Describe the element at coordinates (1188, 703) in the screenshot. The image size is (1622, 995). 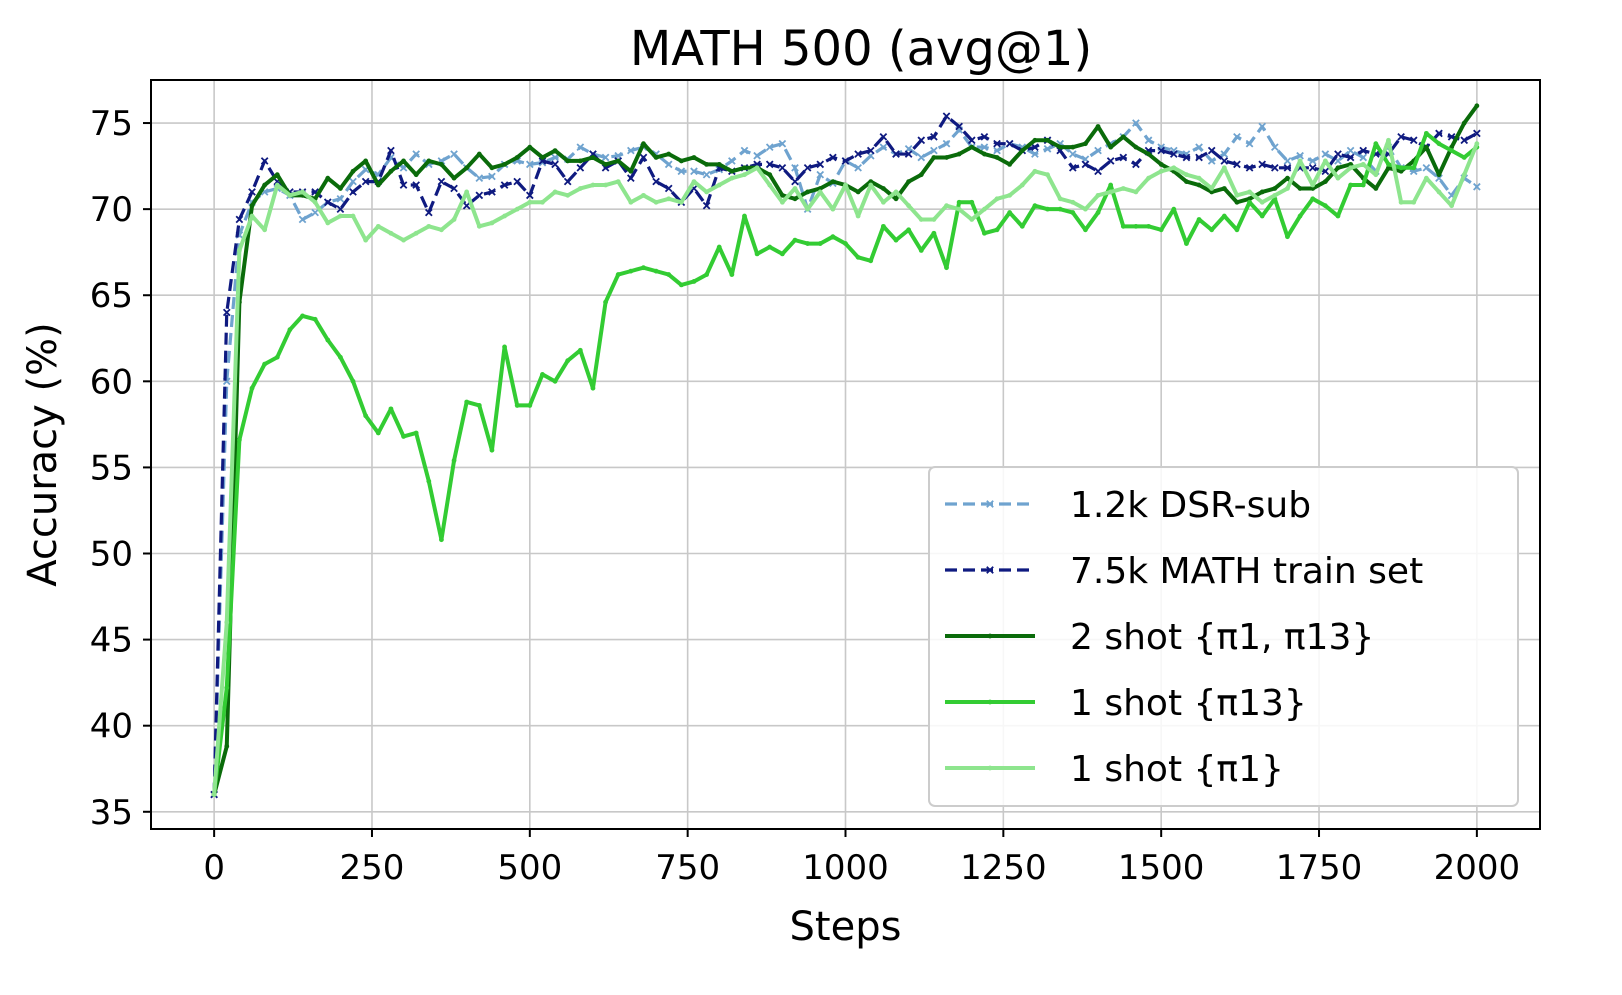
I see `legend-label: 1 shot {π13}` at that location.